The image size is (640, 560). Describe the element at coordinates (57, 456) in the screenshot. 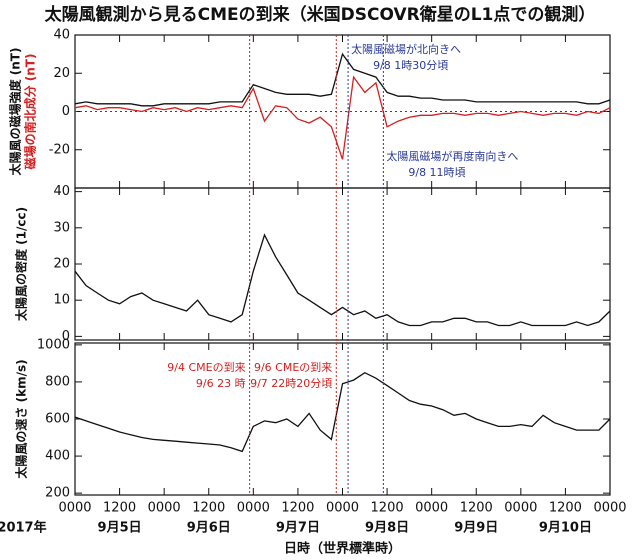

I see `y-tick-label: 400` at that location.